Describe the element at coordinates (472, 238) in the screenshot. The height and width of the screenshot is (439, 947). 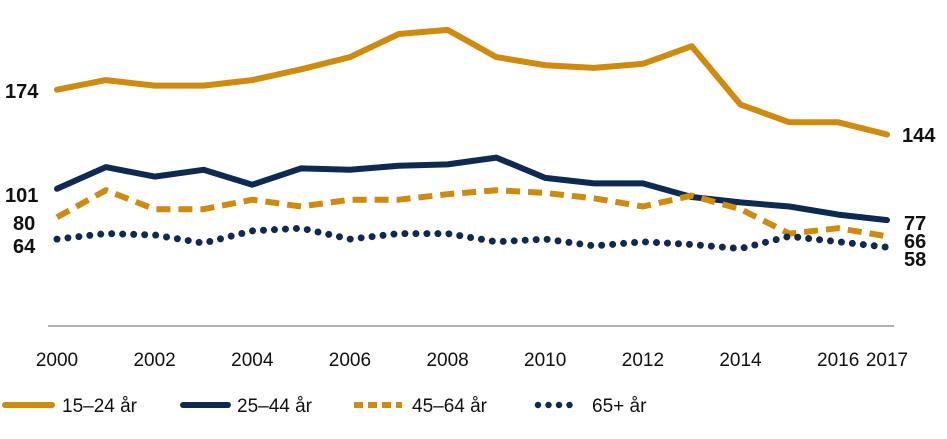
I see `series-line-65-r` at that location.